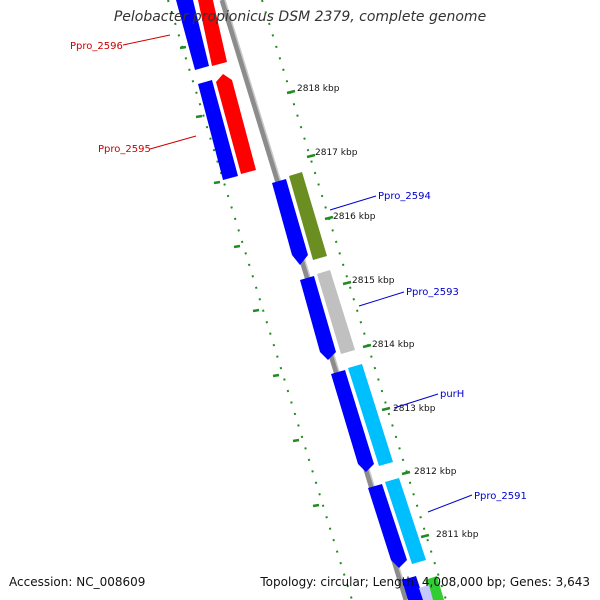 The width and height of the screenshot is (600, 600). What do you see at coordinates (404, 196) in the screenshot?
I see `gene-label-ppro-2594: Ppro_2594` at bounding box center [404, 196].